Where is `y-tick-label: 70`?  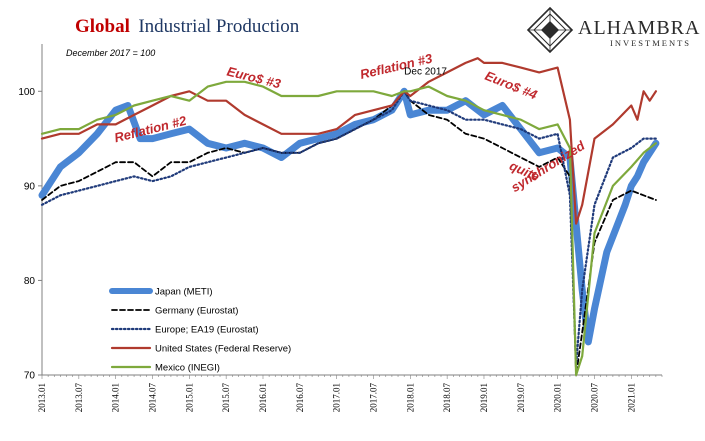
y-tick-label: 70 is located at coordinates (30, 376).